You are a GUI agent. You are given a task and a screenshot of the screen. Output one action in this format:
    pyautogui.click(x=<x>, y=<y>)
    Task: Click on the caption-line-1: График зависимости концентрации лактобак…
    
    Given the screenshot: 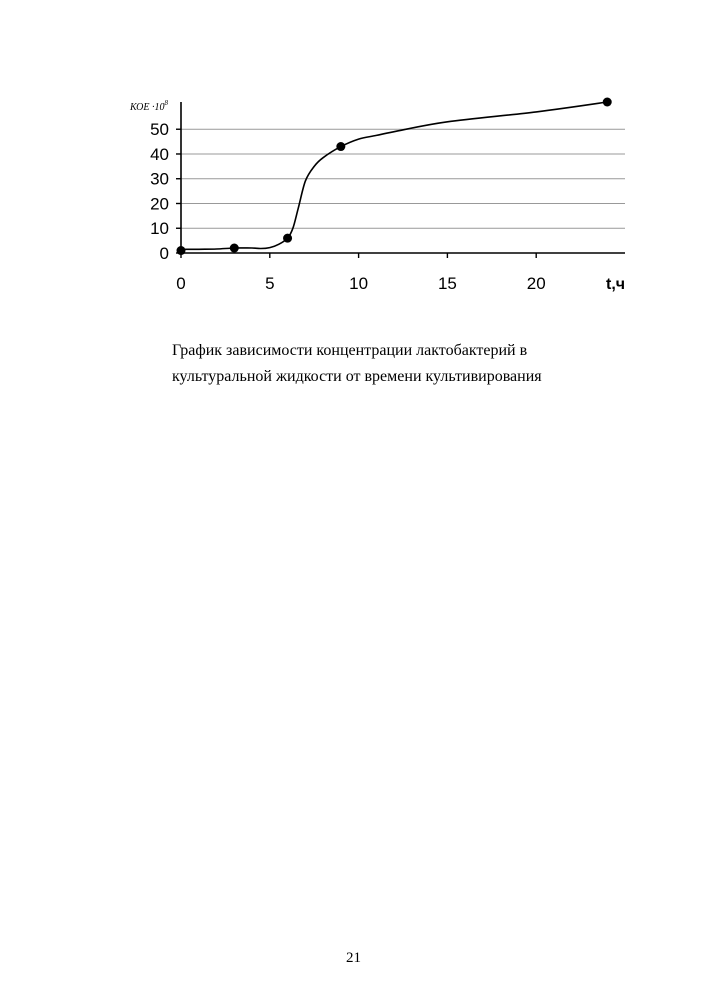 What is the action you would take?
    pyautogui.click(x=350, y=350)
    